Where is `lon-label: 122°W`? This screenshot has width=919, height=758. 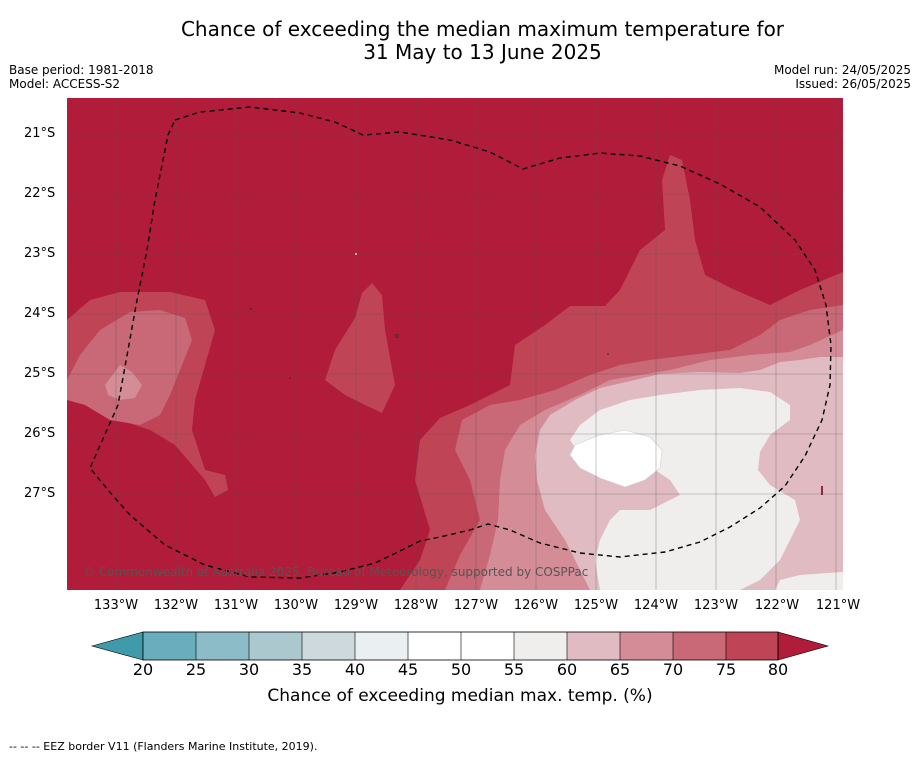 lon-label: 122°W is located at coordinates (777, 605).